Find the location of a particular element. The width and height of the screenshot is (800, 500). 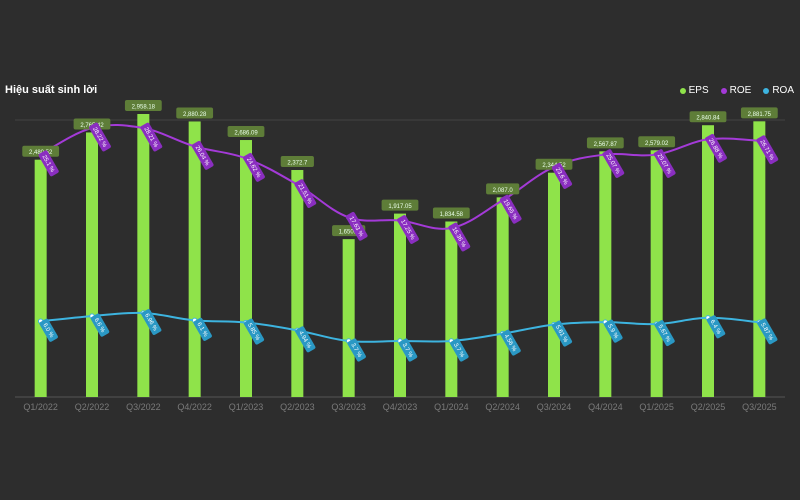

eps-data-label: 2,840.84 is located at coordinates (708, 117).